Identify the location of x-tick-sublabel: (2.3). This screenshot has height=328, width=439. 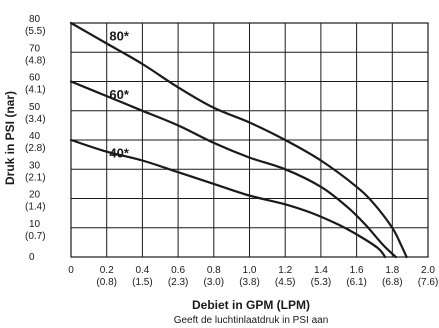
(178, 282).